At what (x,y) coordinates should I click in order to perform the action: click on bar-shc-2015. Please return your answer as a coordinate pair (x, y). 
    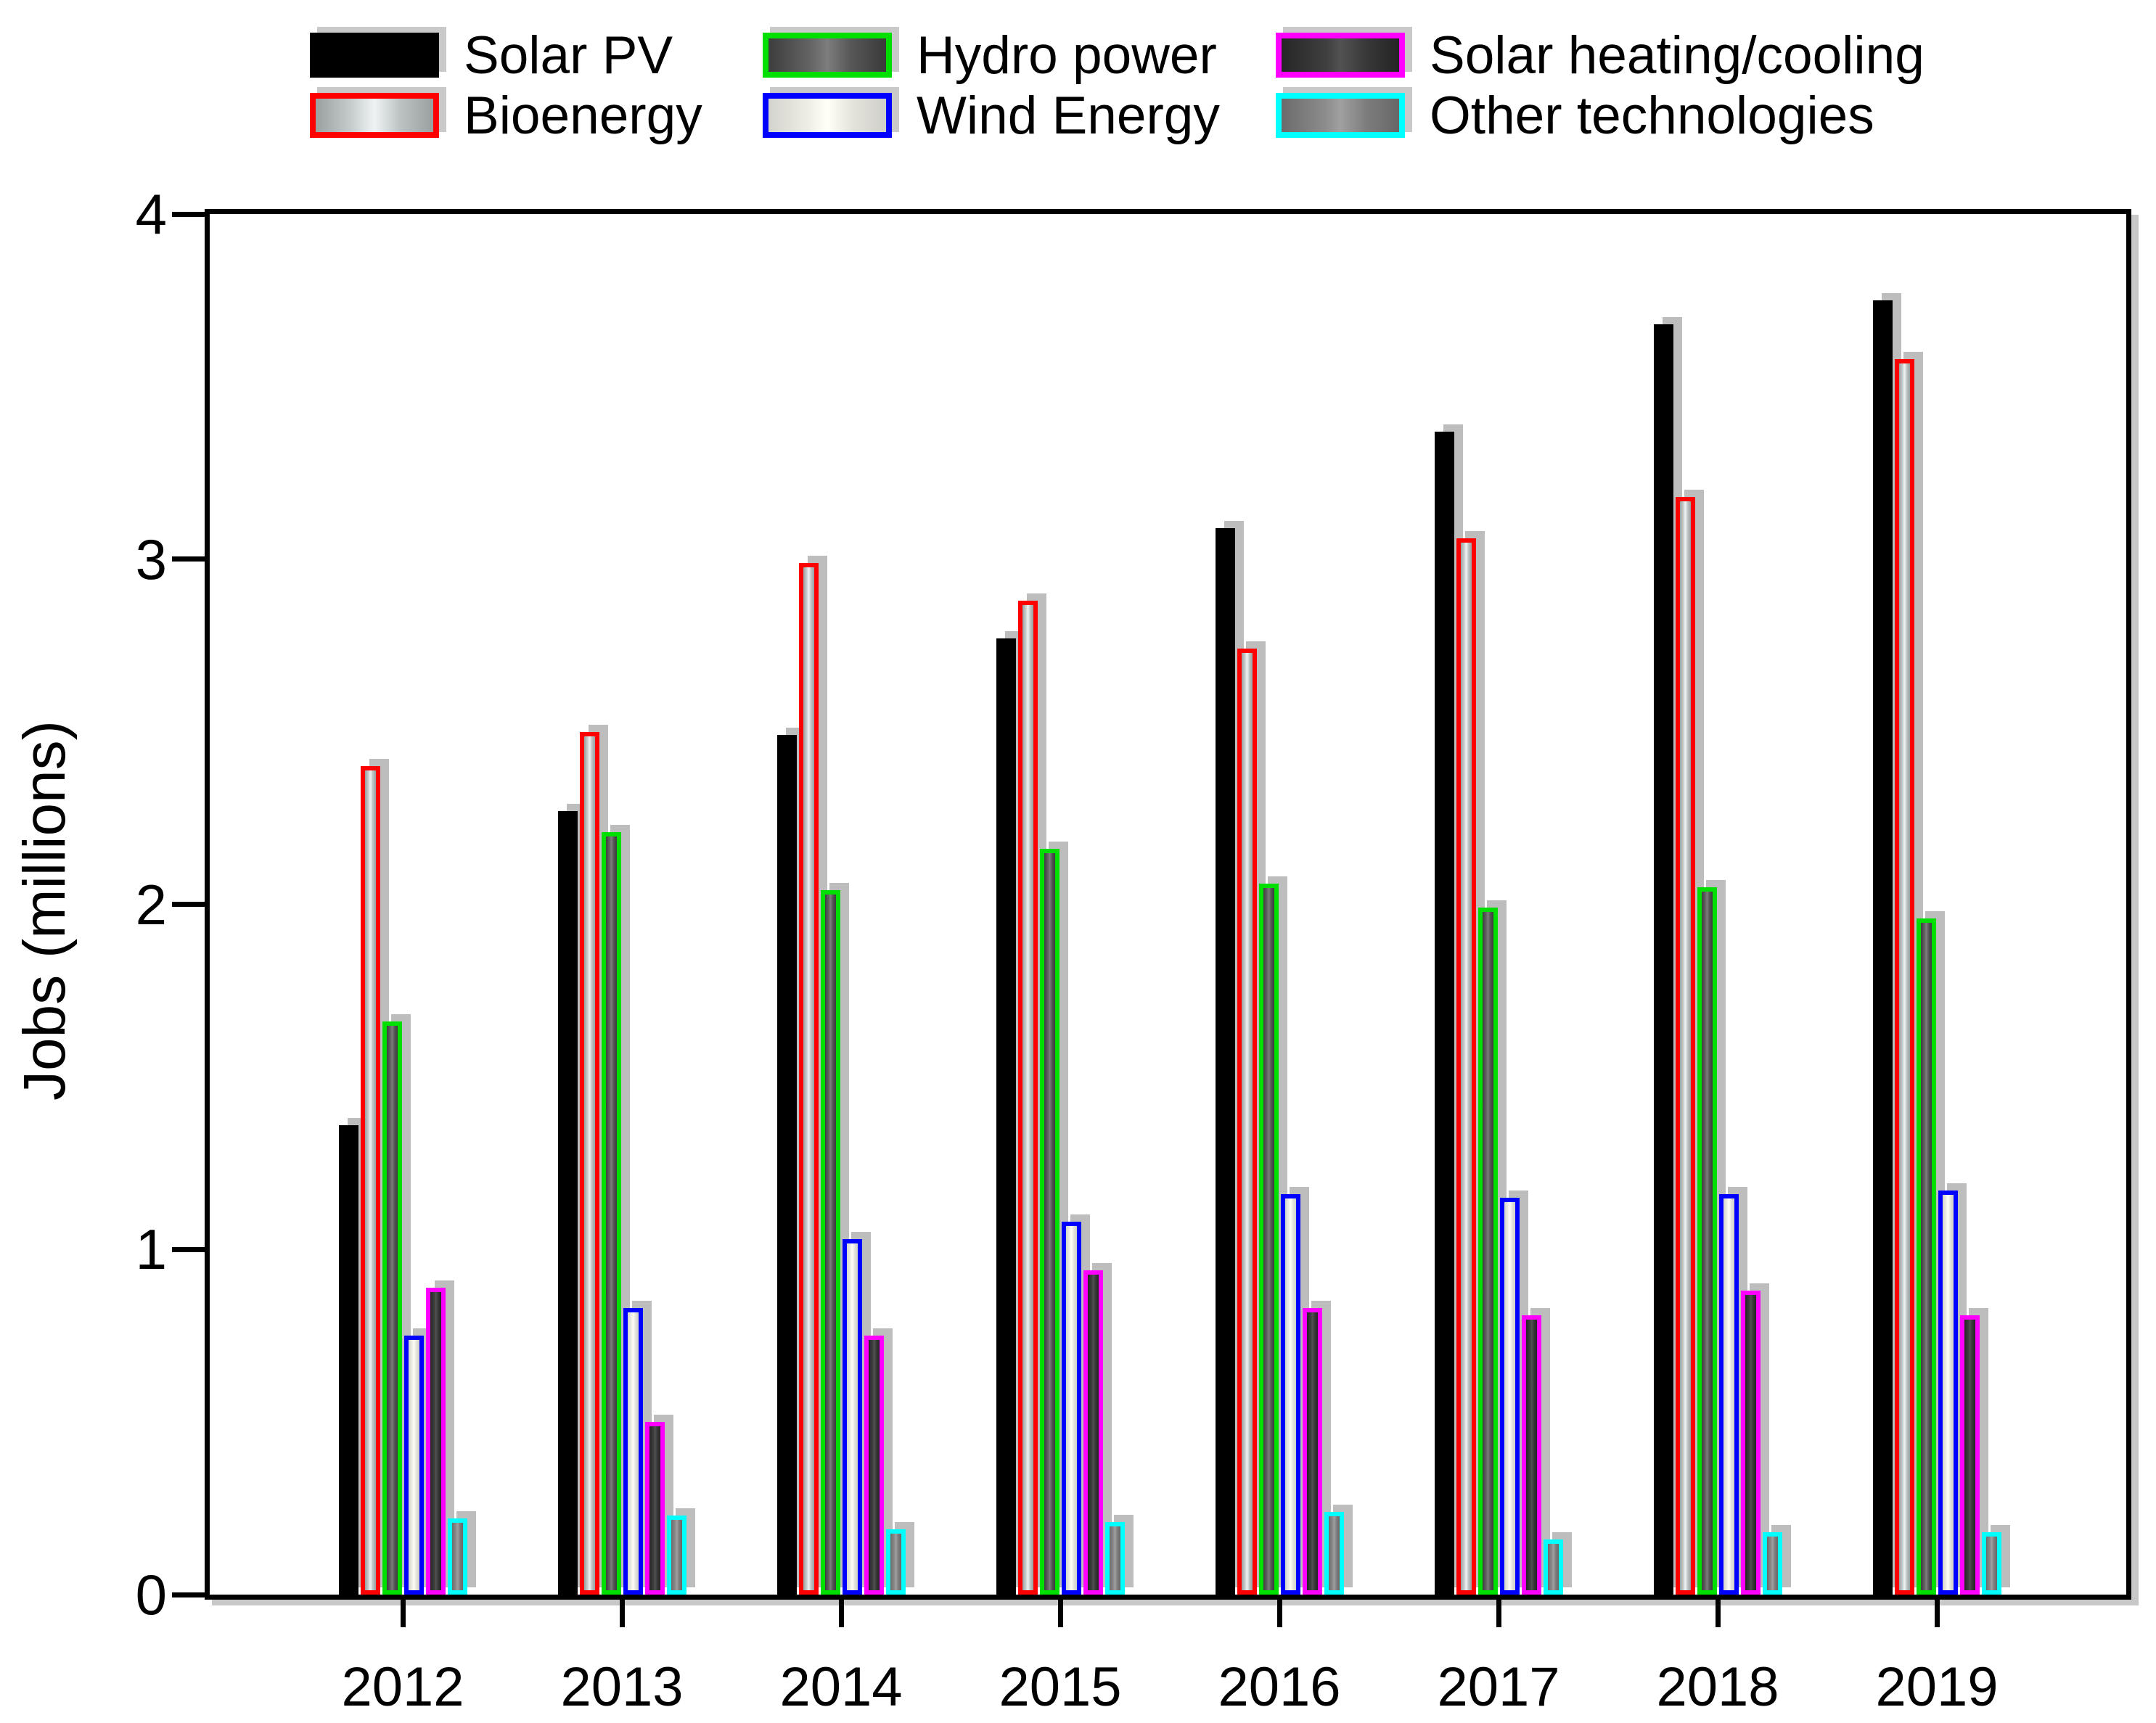
    Looking at the image, I should click on (1093, 1432).